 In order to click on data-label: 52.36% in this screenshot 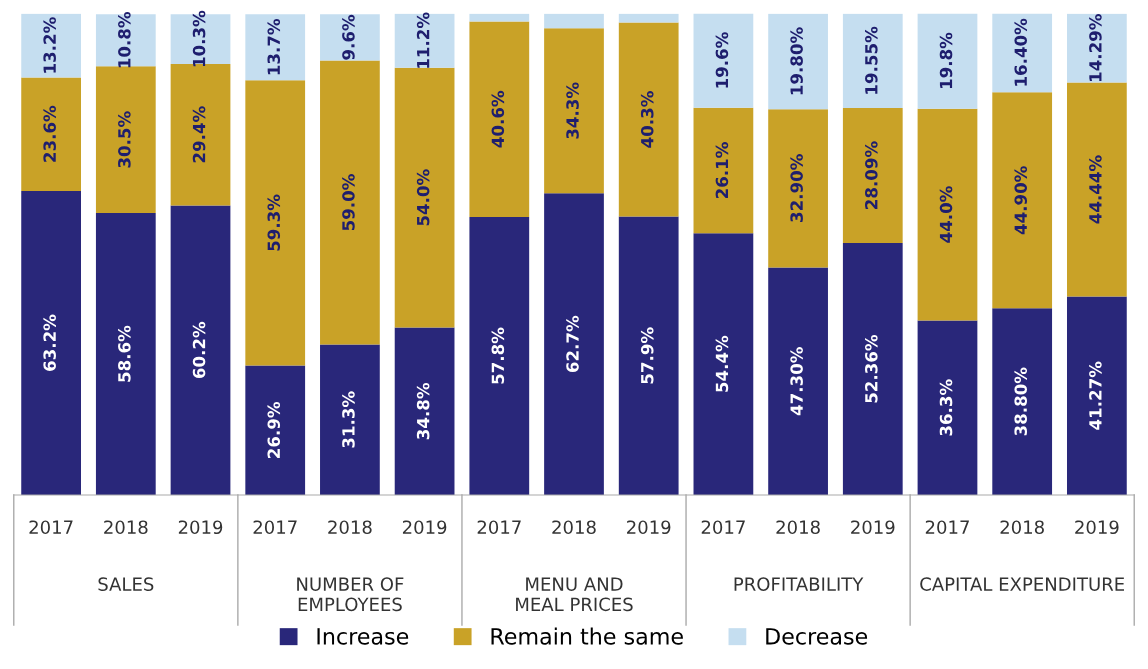, I will do `click(871, 368)`.